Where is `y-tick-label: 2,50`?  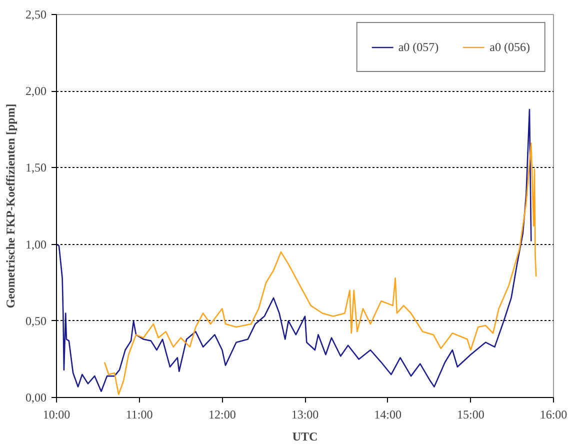
y-tick-label: 2,50 is located at coordinates (36, 15).